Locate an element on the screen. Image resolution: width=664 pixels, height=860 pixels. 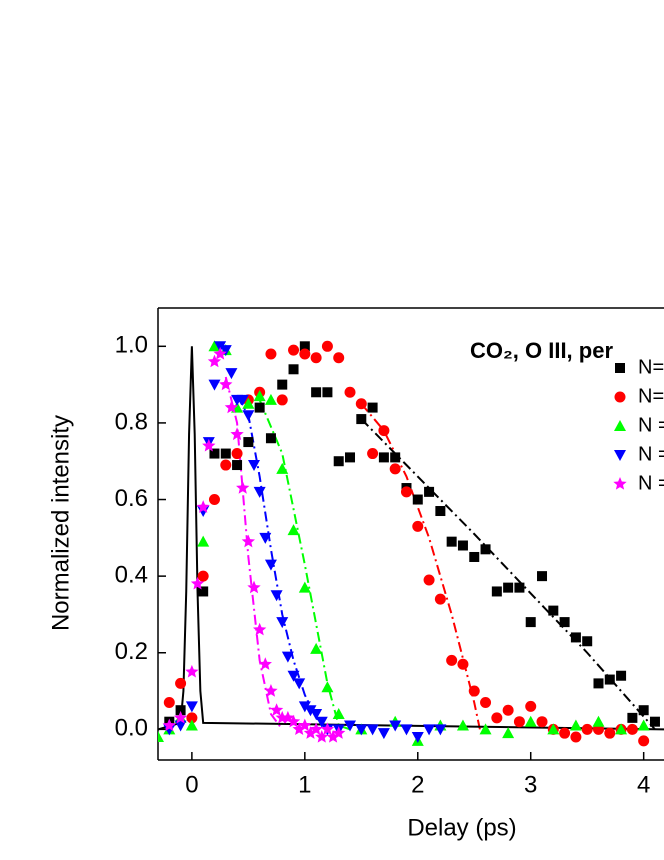
y-tick-label: 0.8 is located at coordinates (131, 421).